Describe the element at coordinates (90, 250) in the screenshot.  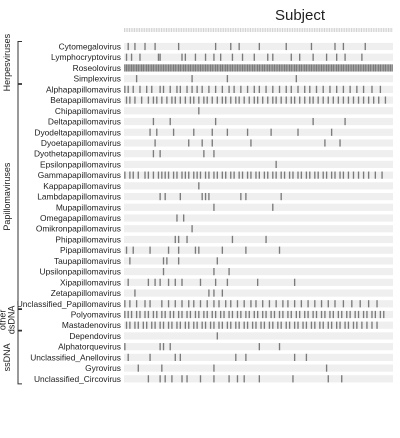
I see `row-label: Pipapillomavirus` at that location.